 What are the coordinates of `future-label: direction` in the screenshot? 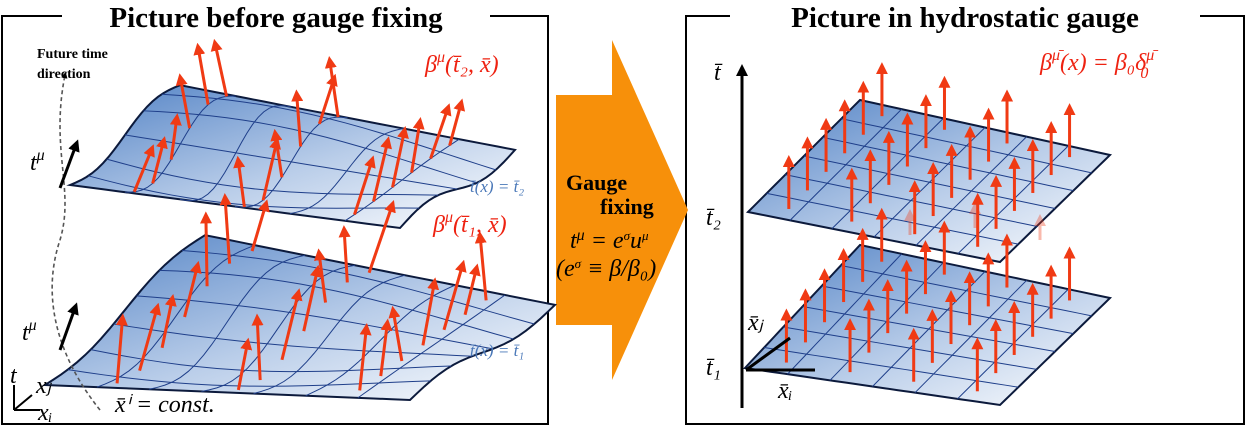 It's located at (64, 74).